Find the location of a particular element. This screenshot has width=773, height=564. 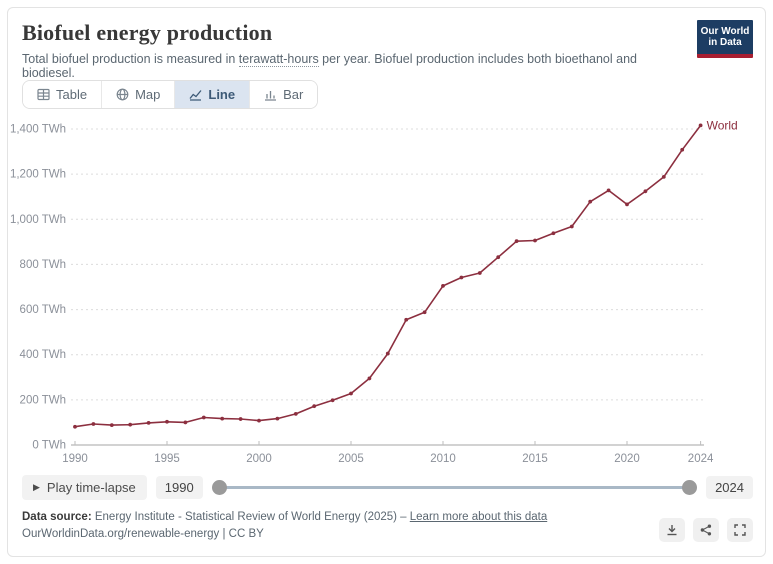

slider-track is located at coordinates (454, 487).